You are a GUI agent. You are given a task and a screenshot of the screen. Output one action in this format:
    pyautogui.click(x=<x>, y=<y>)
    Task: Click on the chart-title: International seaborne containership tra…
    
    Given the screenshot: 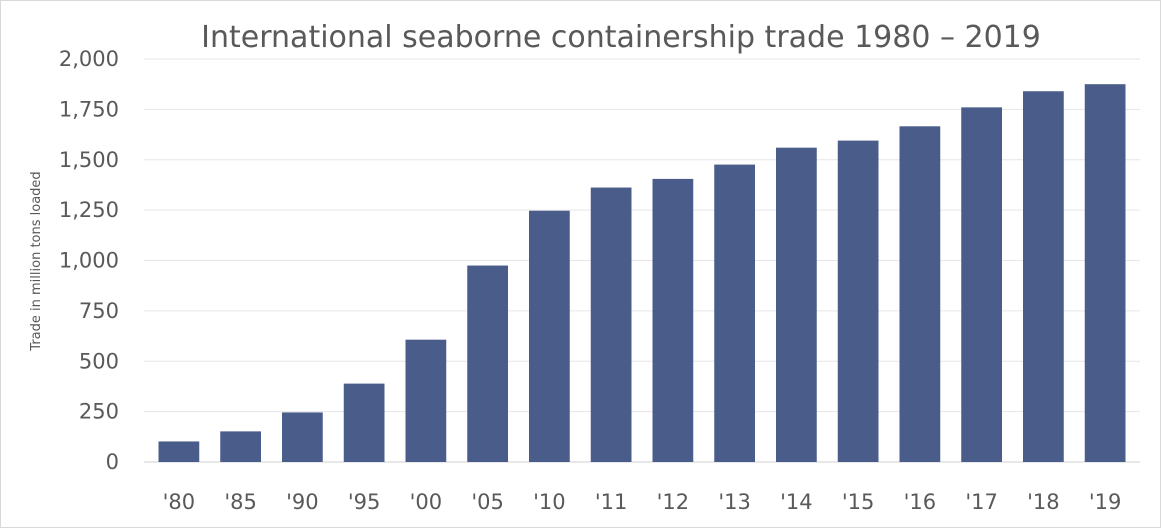 What is the action you would take?
    pyautogui.click(x=621, y=37)
    